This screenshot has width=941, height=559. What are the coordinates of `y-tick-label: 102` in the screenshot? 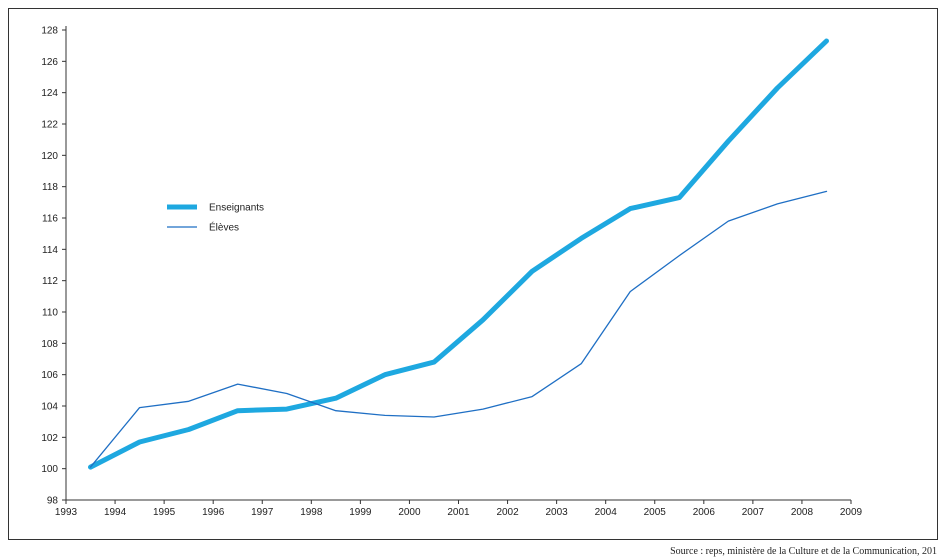 It's located at (49, 438).